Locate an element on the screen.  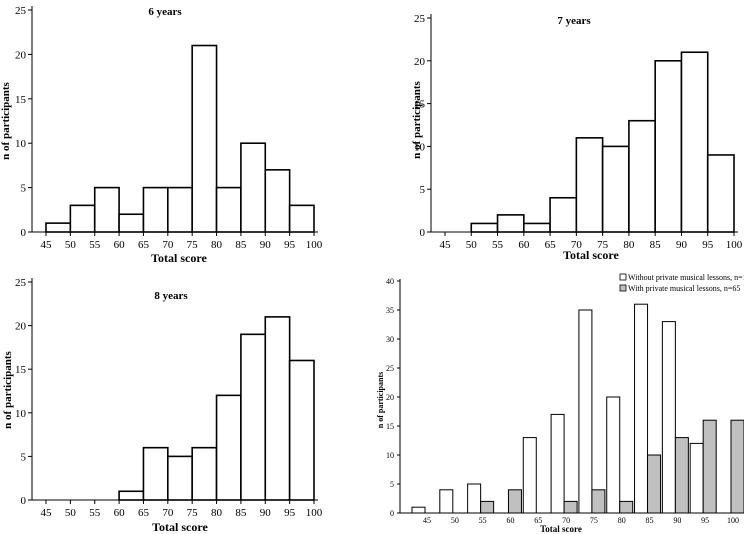
chart-title: 6 years is located at coordinates (165, 12).